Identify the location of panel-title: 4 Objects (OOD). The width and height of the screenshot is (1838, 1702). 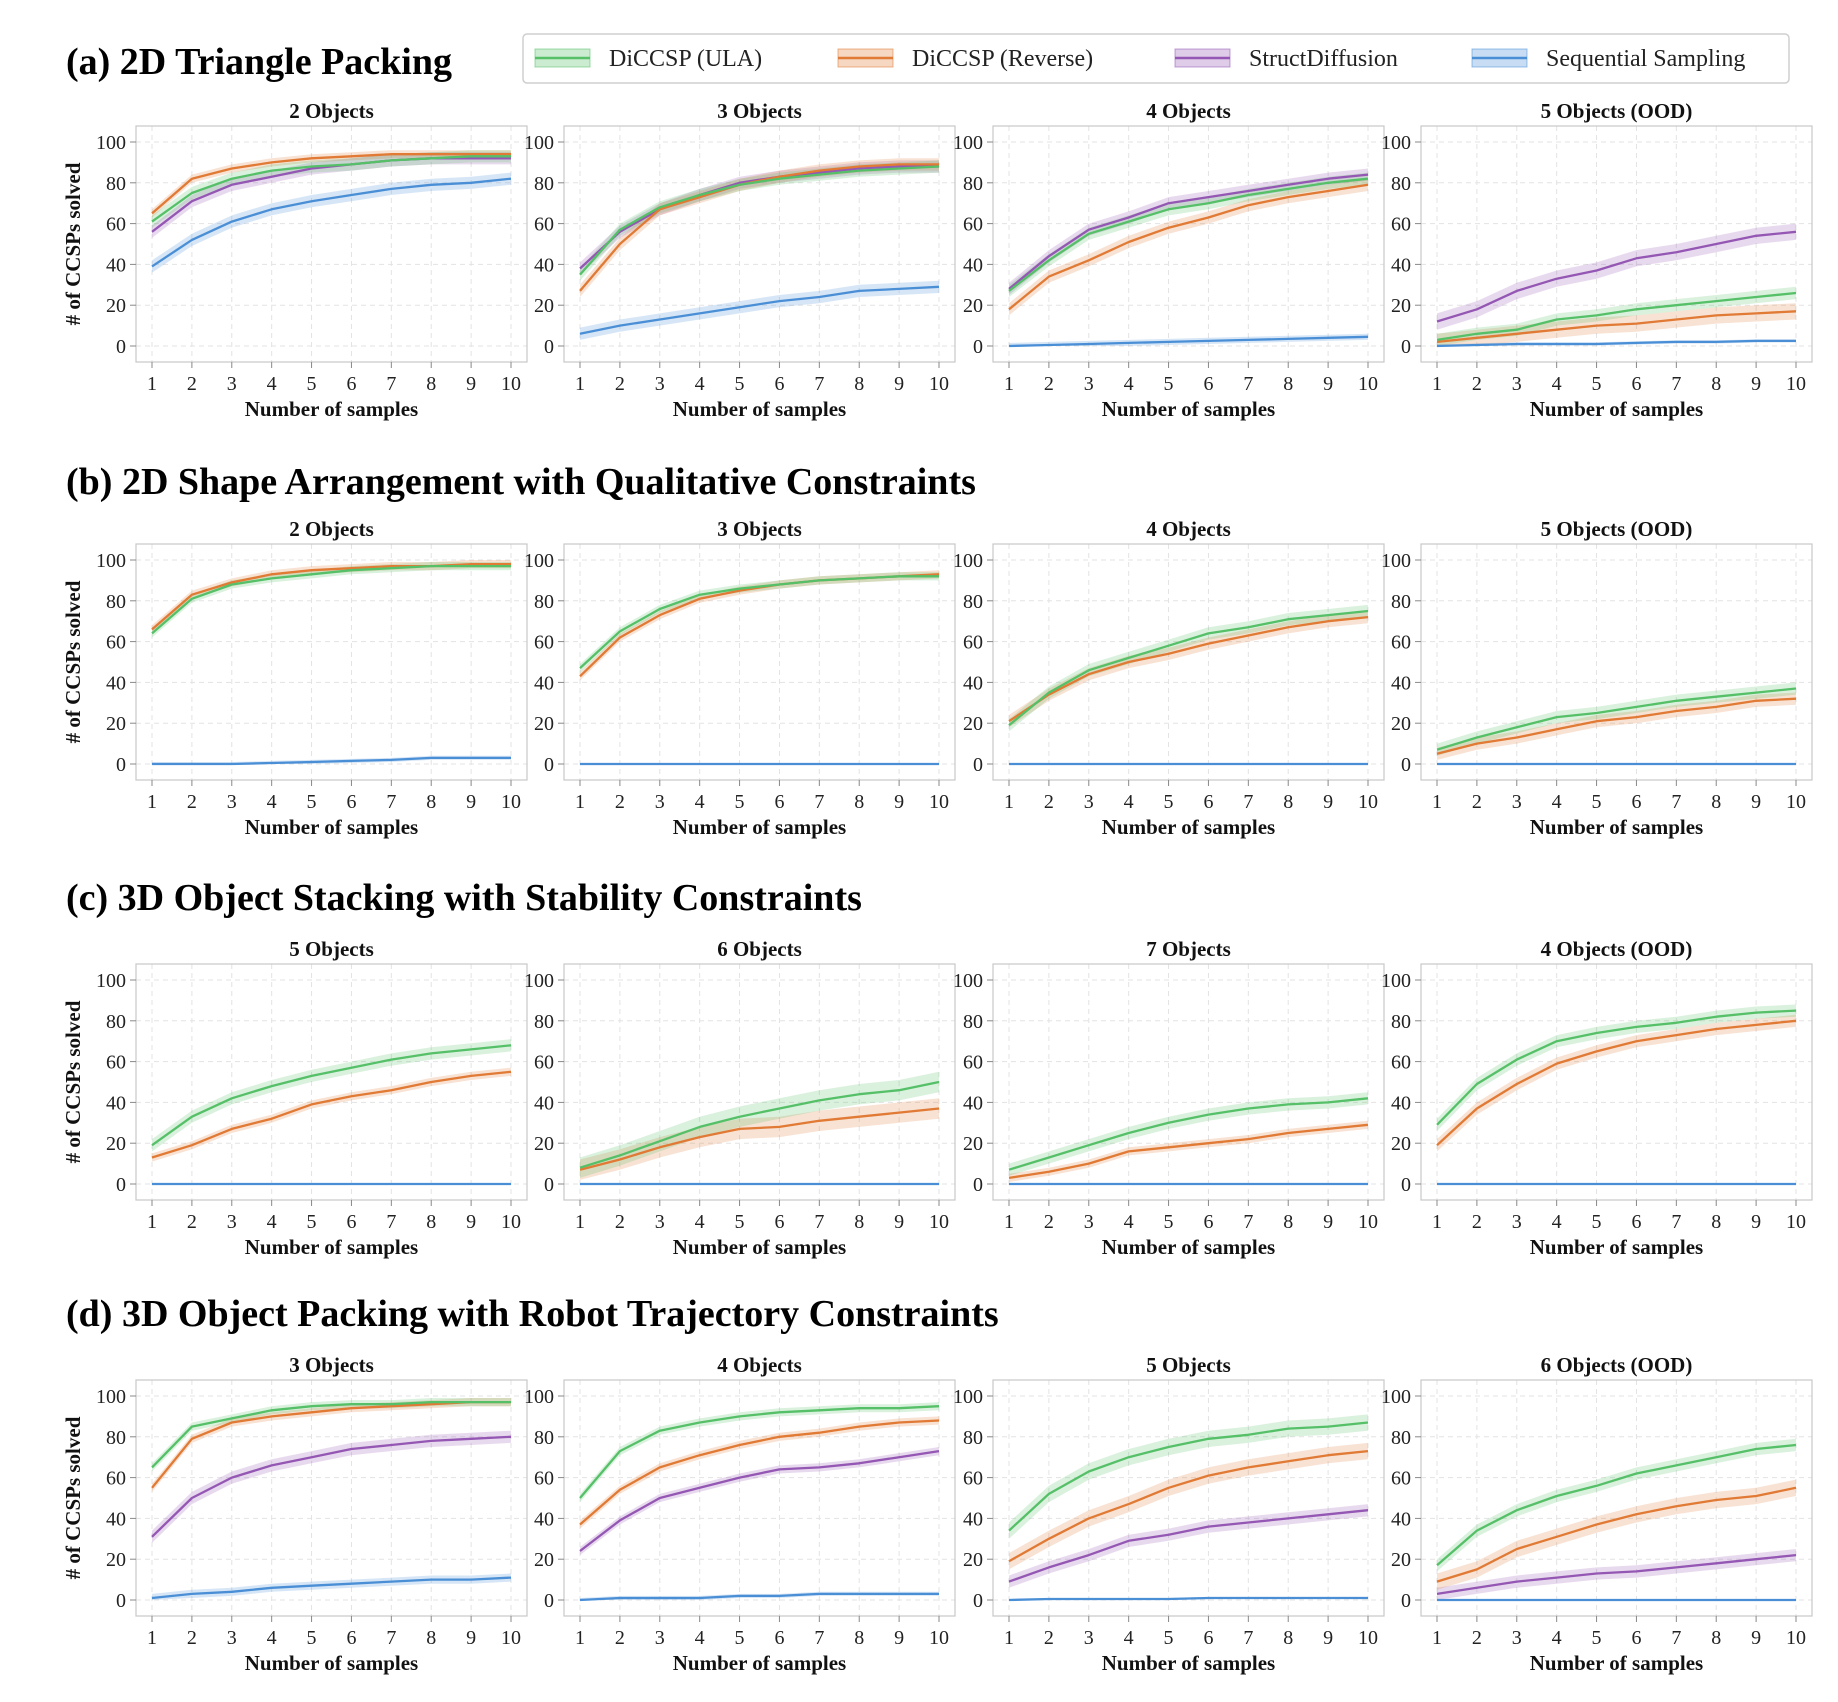
(1617, 949).